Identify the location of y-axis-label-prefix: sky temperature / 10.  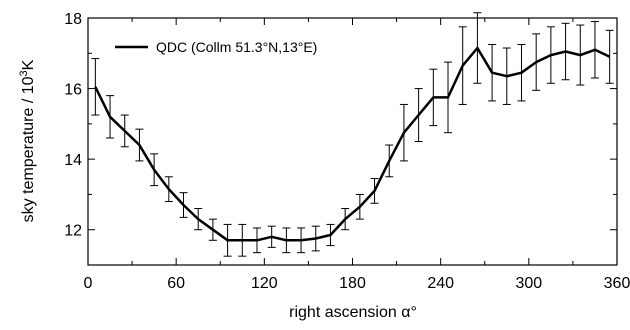
(28, 149).